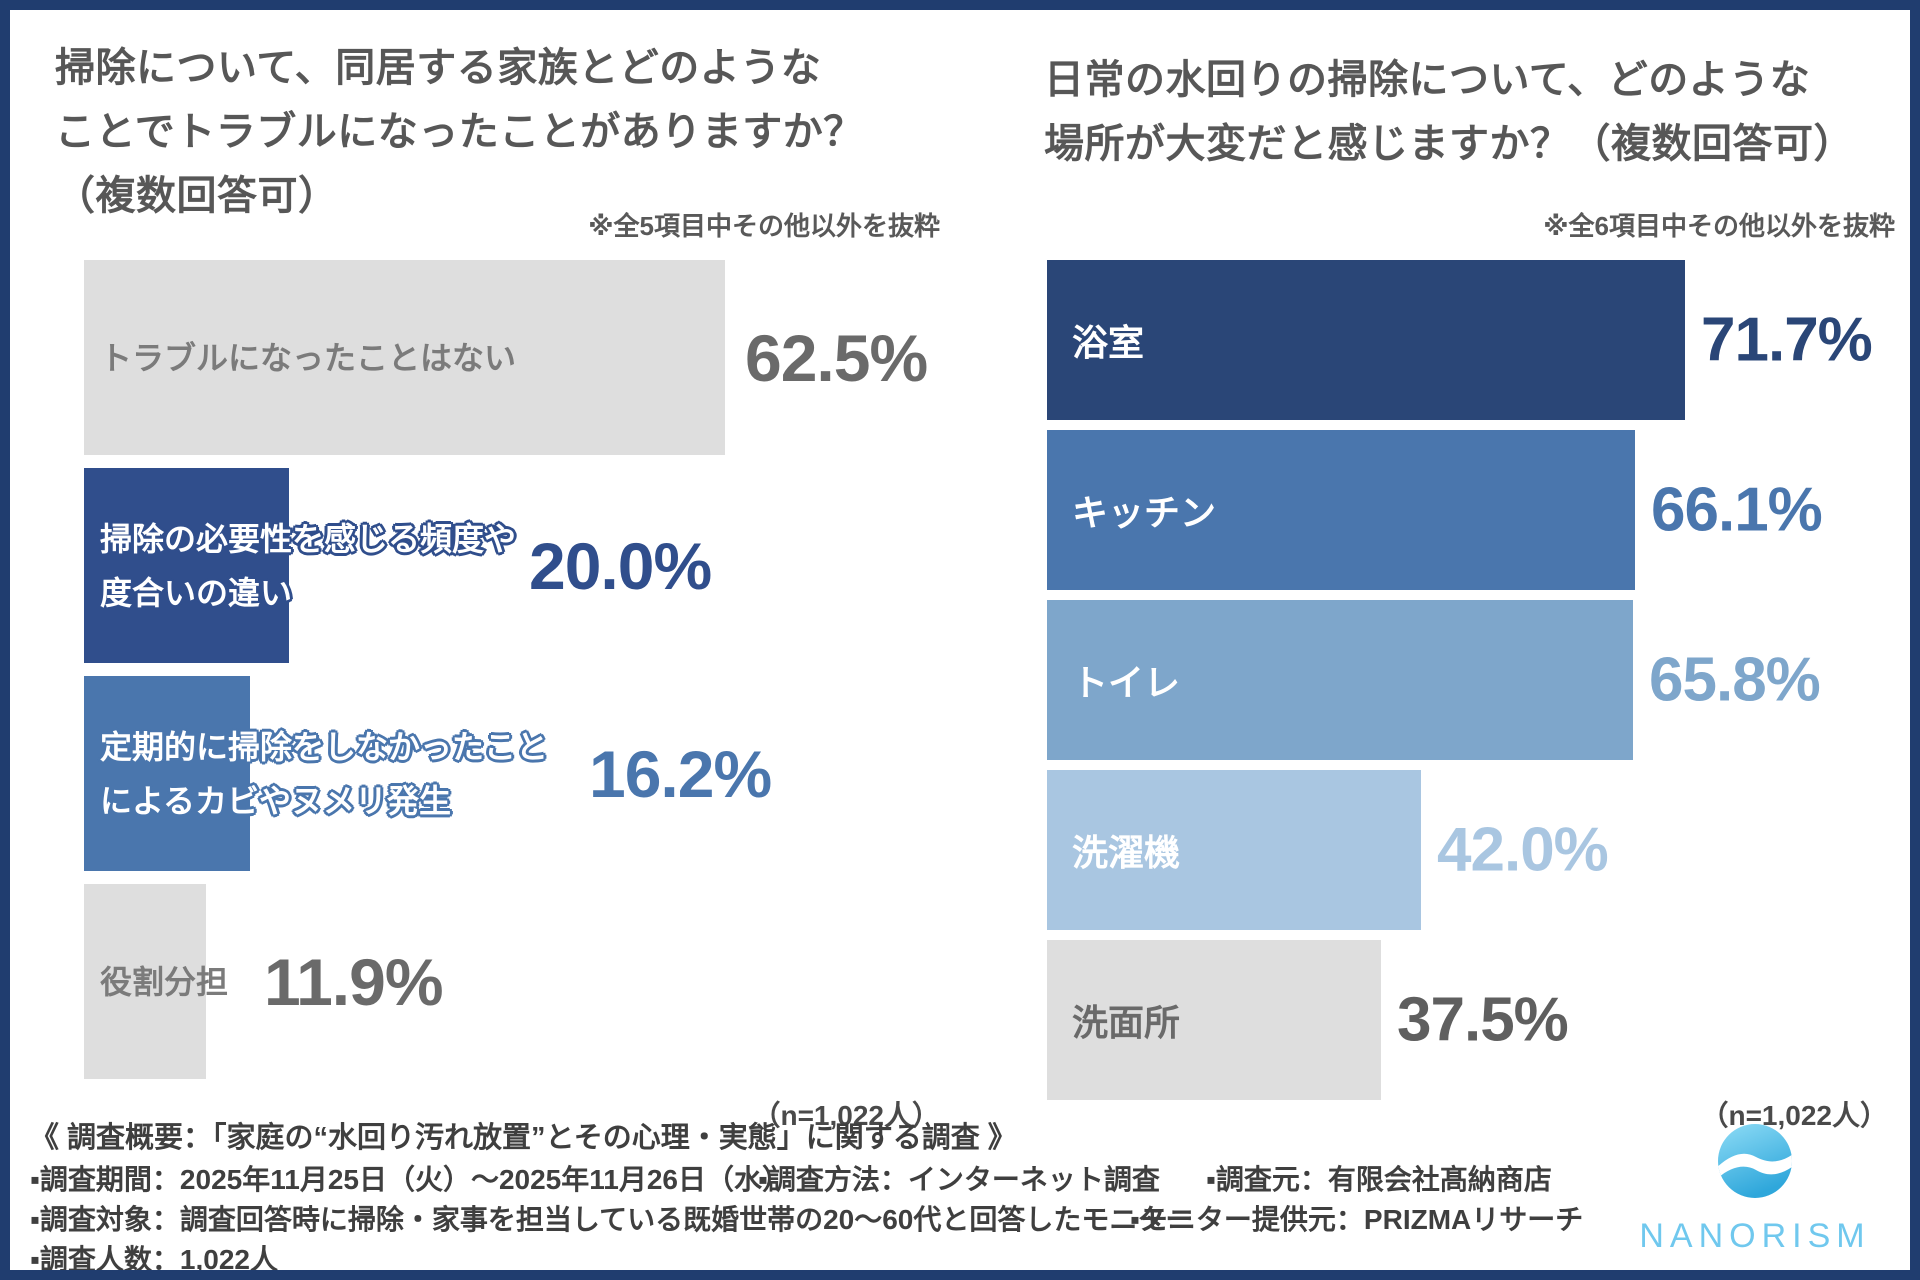 The image size is (1920, 1280). Describe the element at coordinates (597, 981) in the screenshot. I see `bar-row-role-sharing: 役割分担 11.9%` at that location.